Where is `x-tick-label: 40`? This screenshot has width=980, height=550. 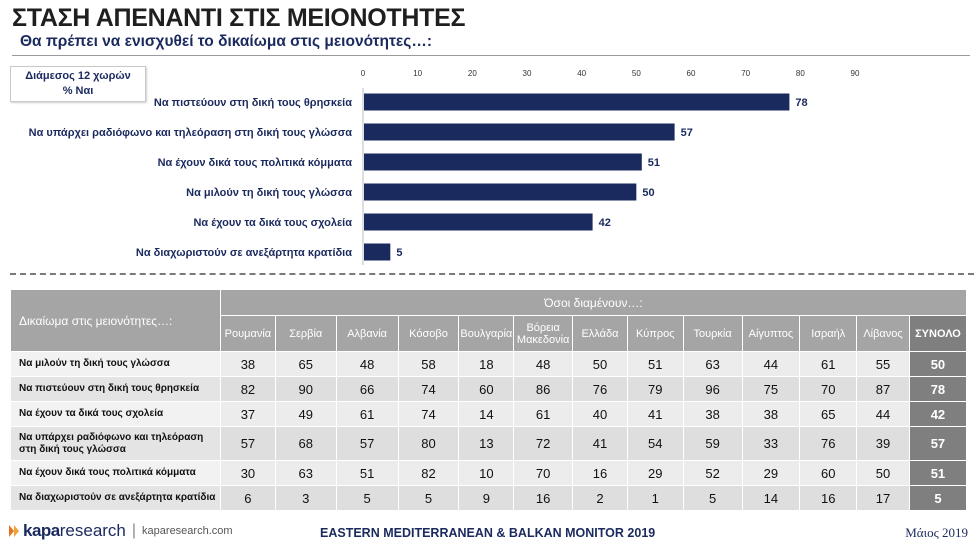
x-tick-label: 40 is located at coordinates (581, 73).